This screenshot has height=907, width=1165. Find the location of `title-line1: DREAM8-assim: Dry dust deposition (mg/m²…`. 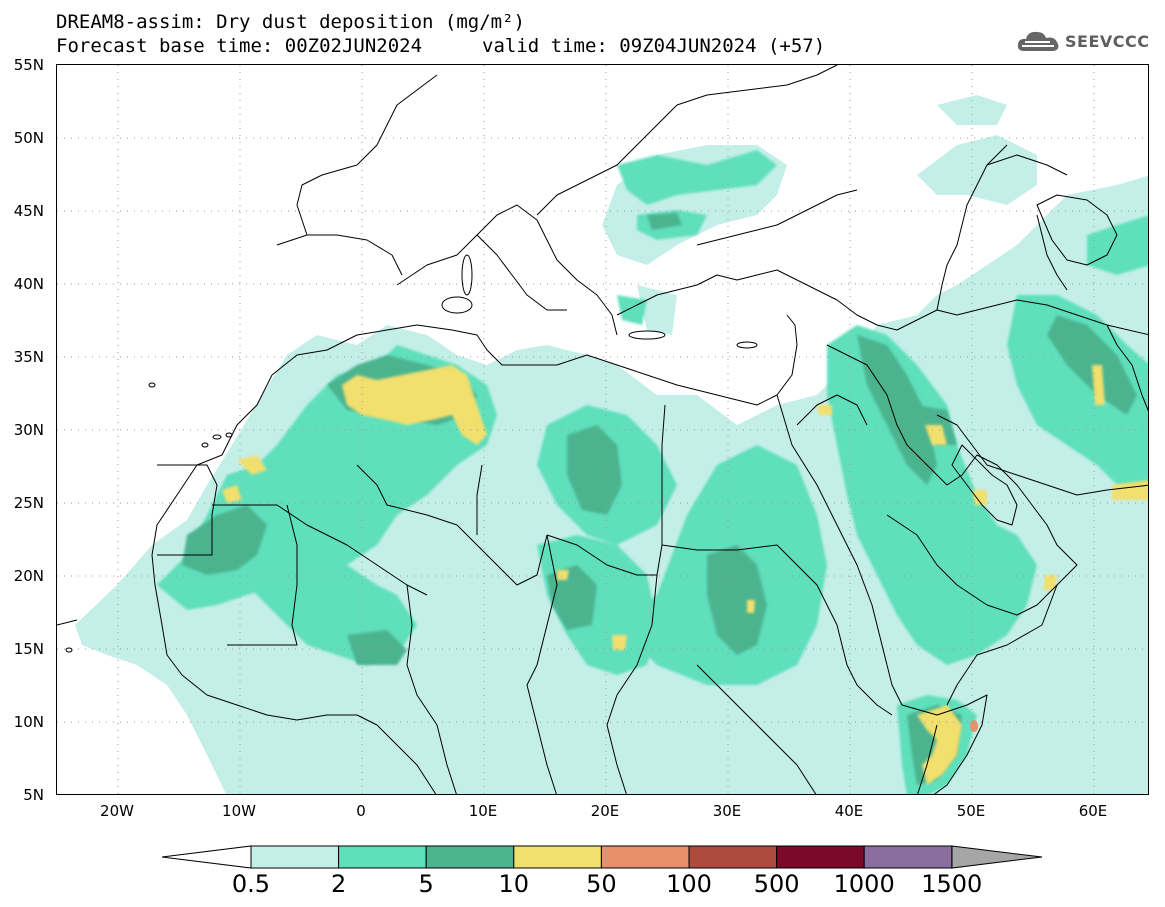

title-line1: DREAM8-assim: Dry dust deposition (mg/m²… is located at coordinates (290, 22).